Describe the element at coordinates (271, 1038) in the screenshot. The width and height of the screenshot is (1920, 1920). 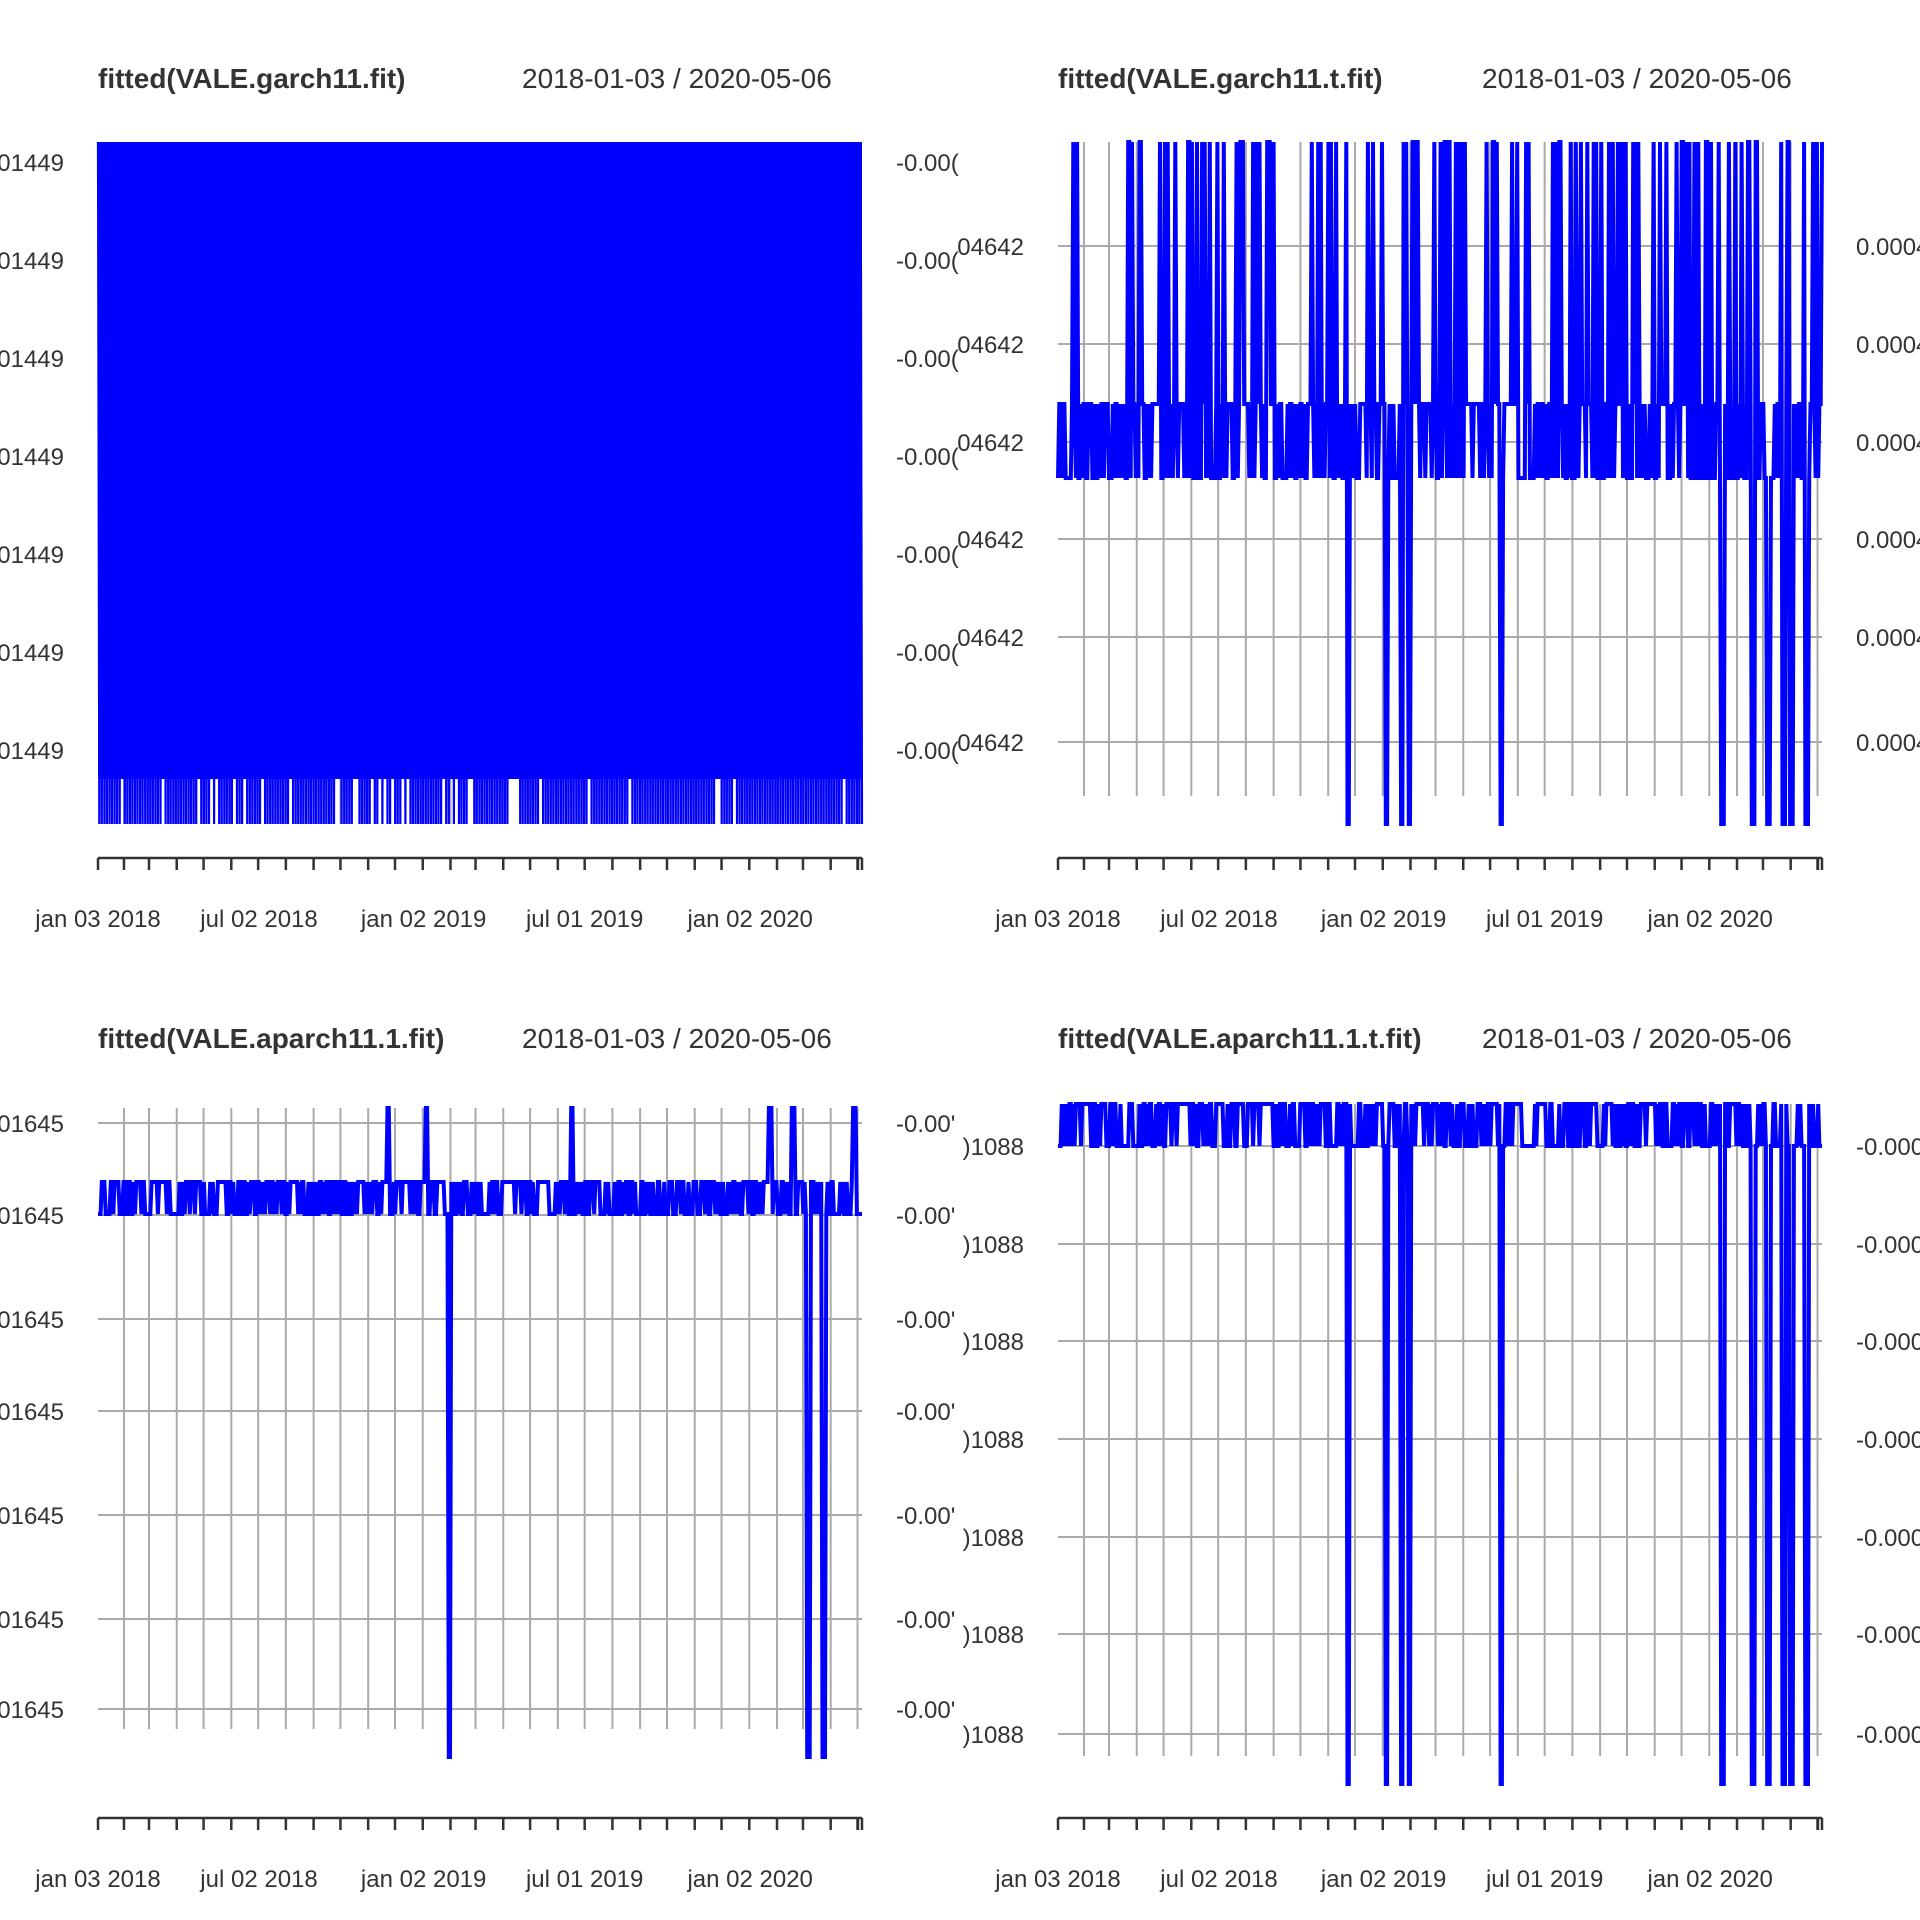
I see `chart-title: fitted(VALE.aparch11.1.fit)` at that location.